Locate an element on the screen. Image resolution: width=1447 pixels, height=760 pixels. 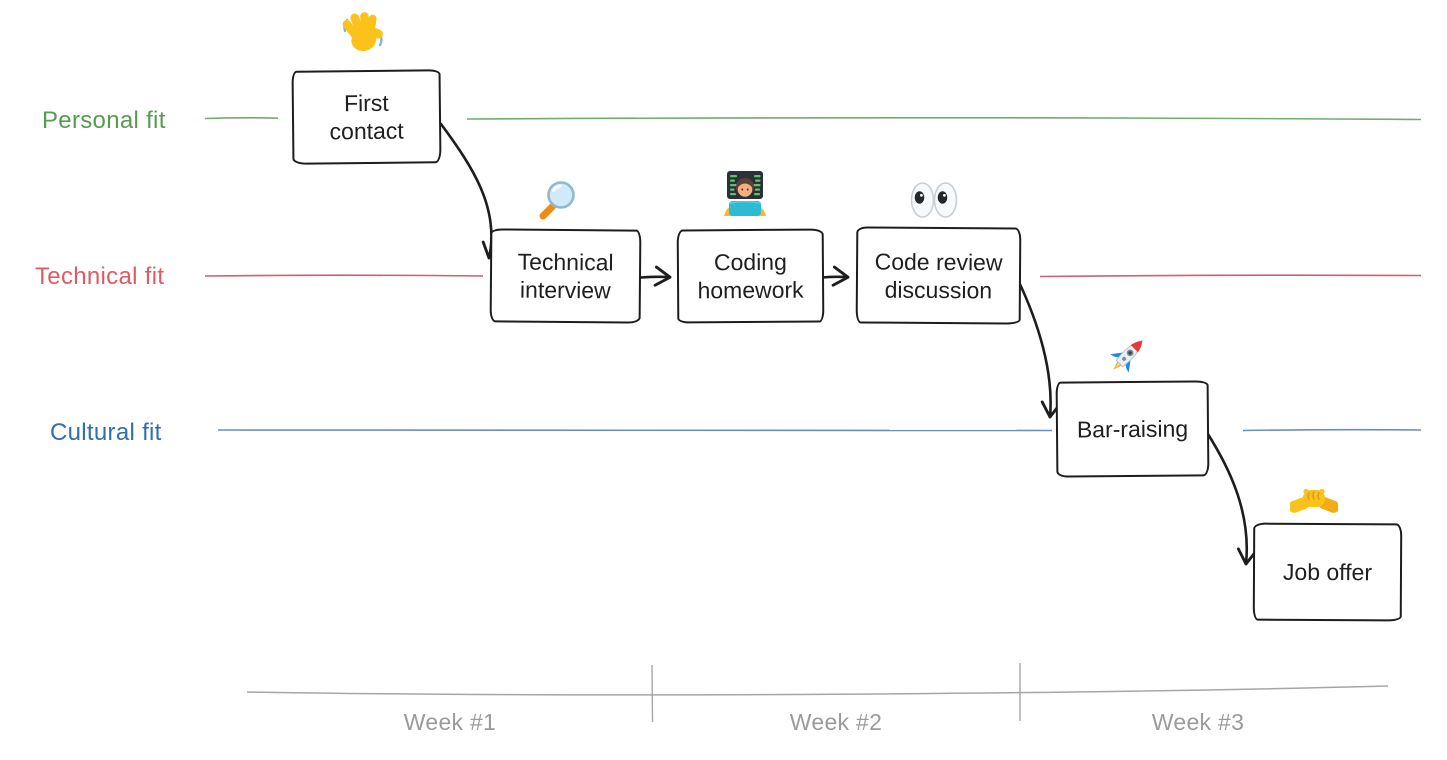
node-bar-raising-label: Bar-raising is located at coordinates (1132, 429).